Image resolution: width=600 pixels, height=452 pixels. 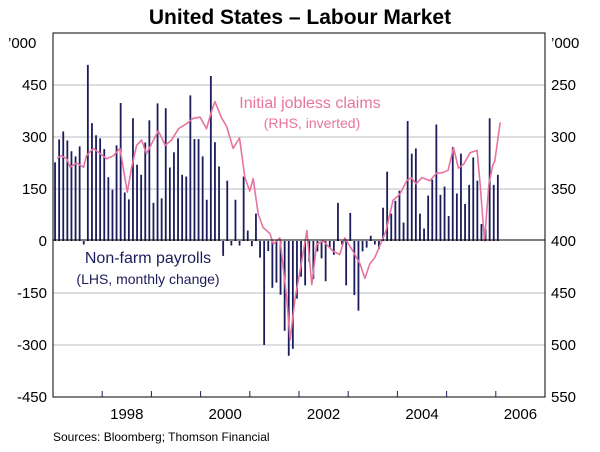 I want to click on x-tick-label: 2006, so click(x=520, y=414).